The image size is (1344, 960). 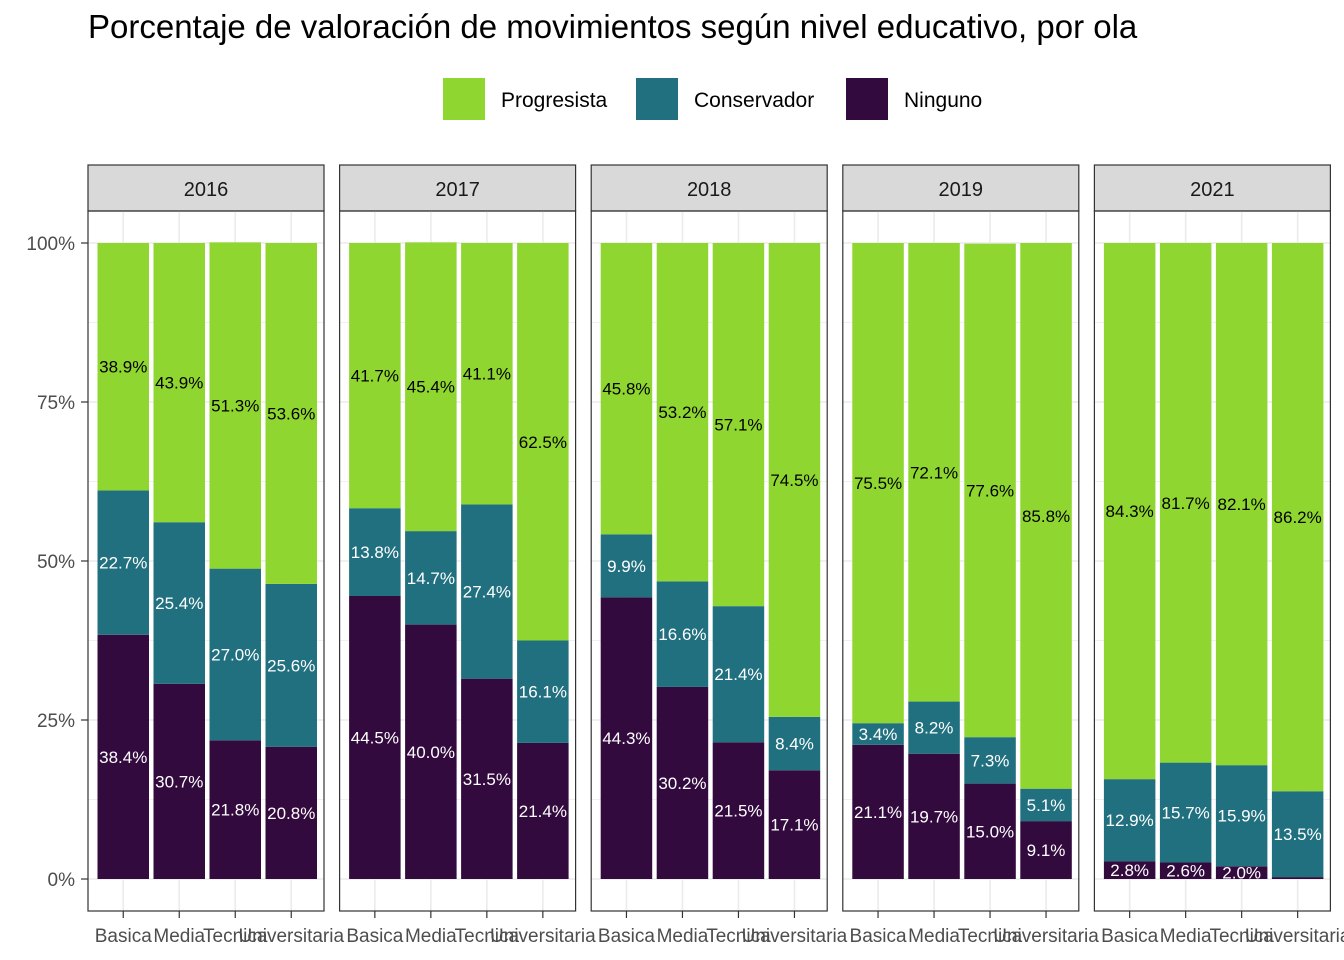 I want to click on data-label-progresista: 82.1%, so click(x=1242, y=504).